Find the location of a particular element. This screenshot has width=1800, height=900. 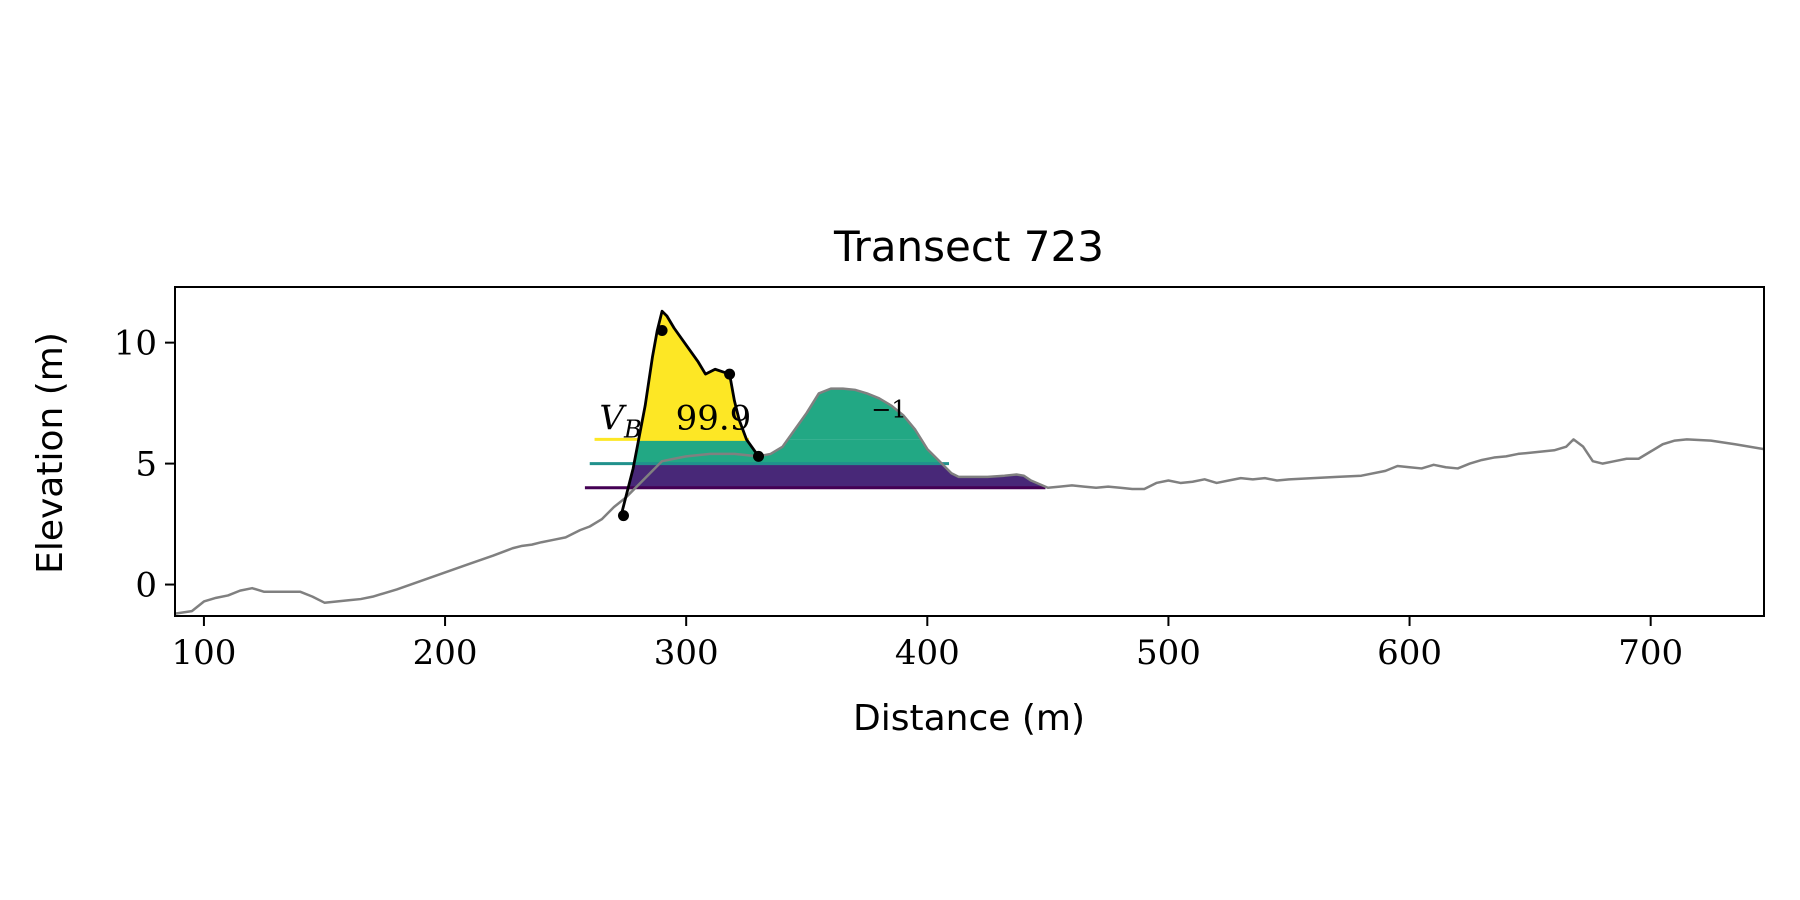

y-axis: 0 5 10 is located at coordinates (144, 465).